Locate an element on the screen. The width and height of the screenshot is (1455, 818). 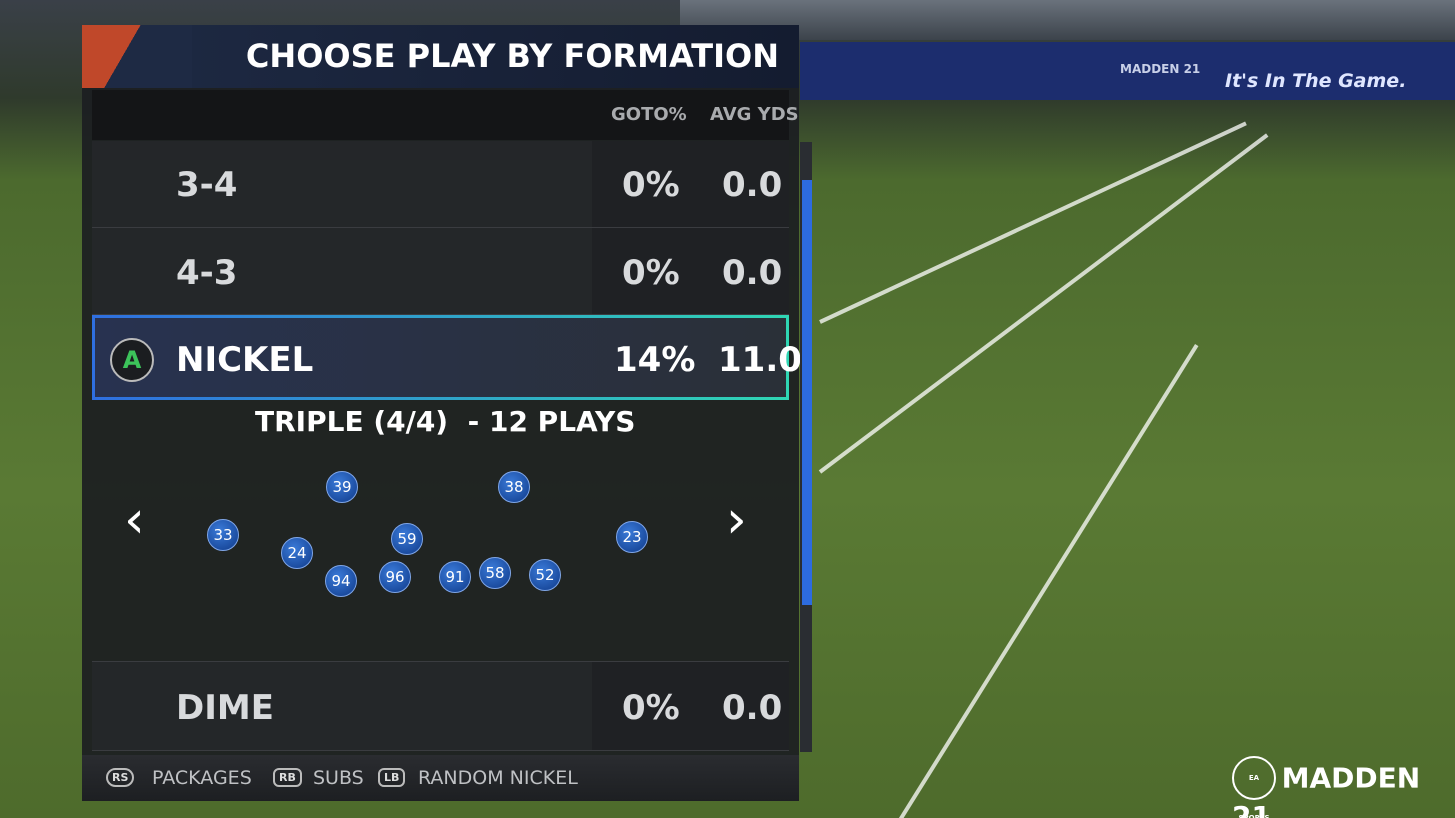
row-name: 3-4 is located at coordinates (207, 185).